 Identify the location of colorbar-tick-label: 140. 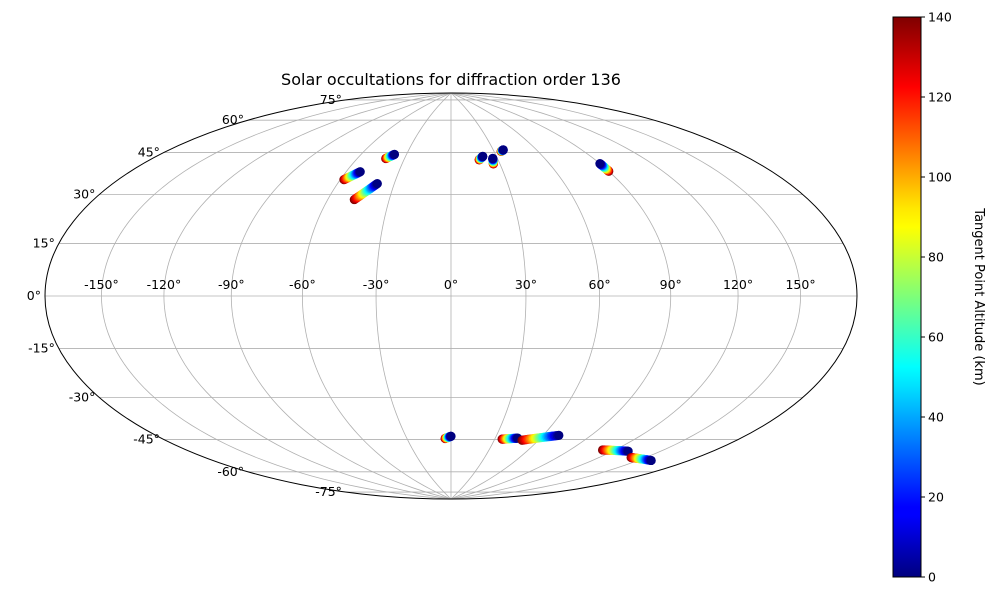
(940, 17).